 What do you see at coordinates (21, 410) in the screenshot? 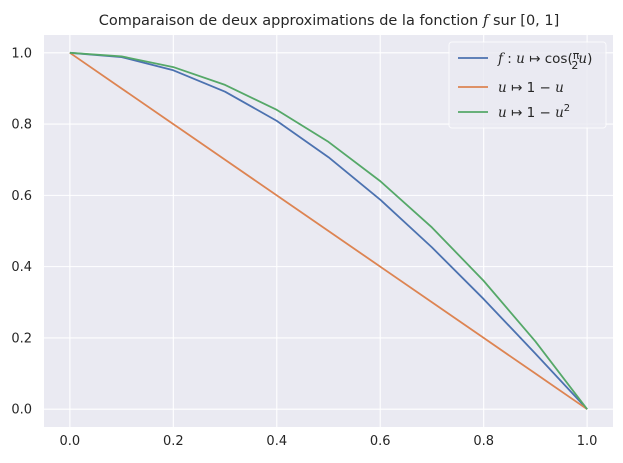
I see `y-tick-label: 0.0` at bounding box center [21, 410].